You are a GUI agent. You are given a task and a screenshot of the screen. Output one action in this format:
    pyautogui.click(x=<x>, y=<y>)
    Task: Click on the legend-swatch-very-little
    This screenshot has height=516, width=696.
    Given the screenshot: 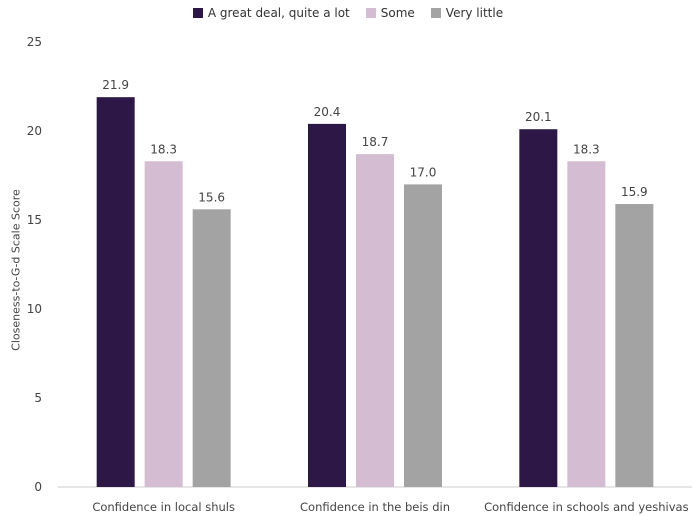 What is the action you would take?
    pyautogui.click(x=435, y=13)
    